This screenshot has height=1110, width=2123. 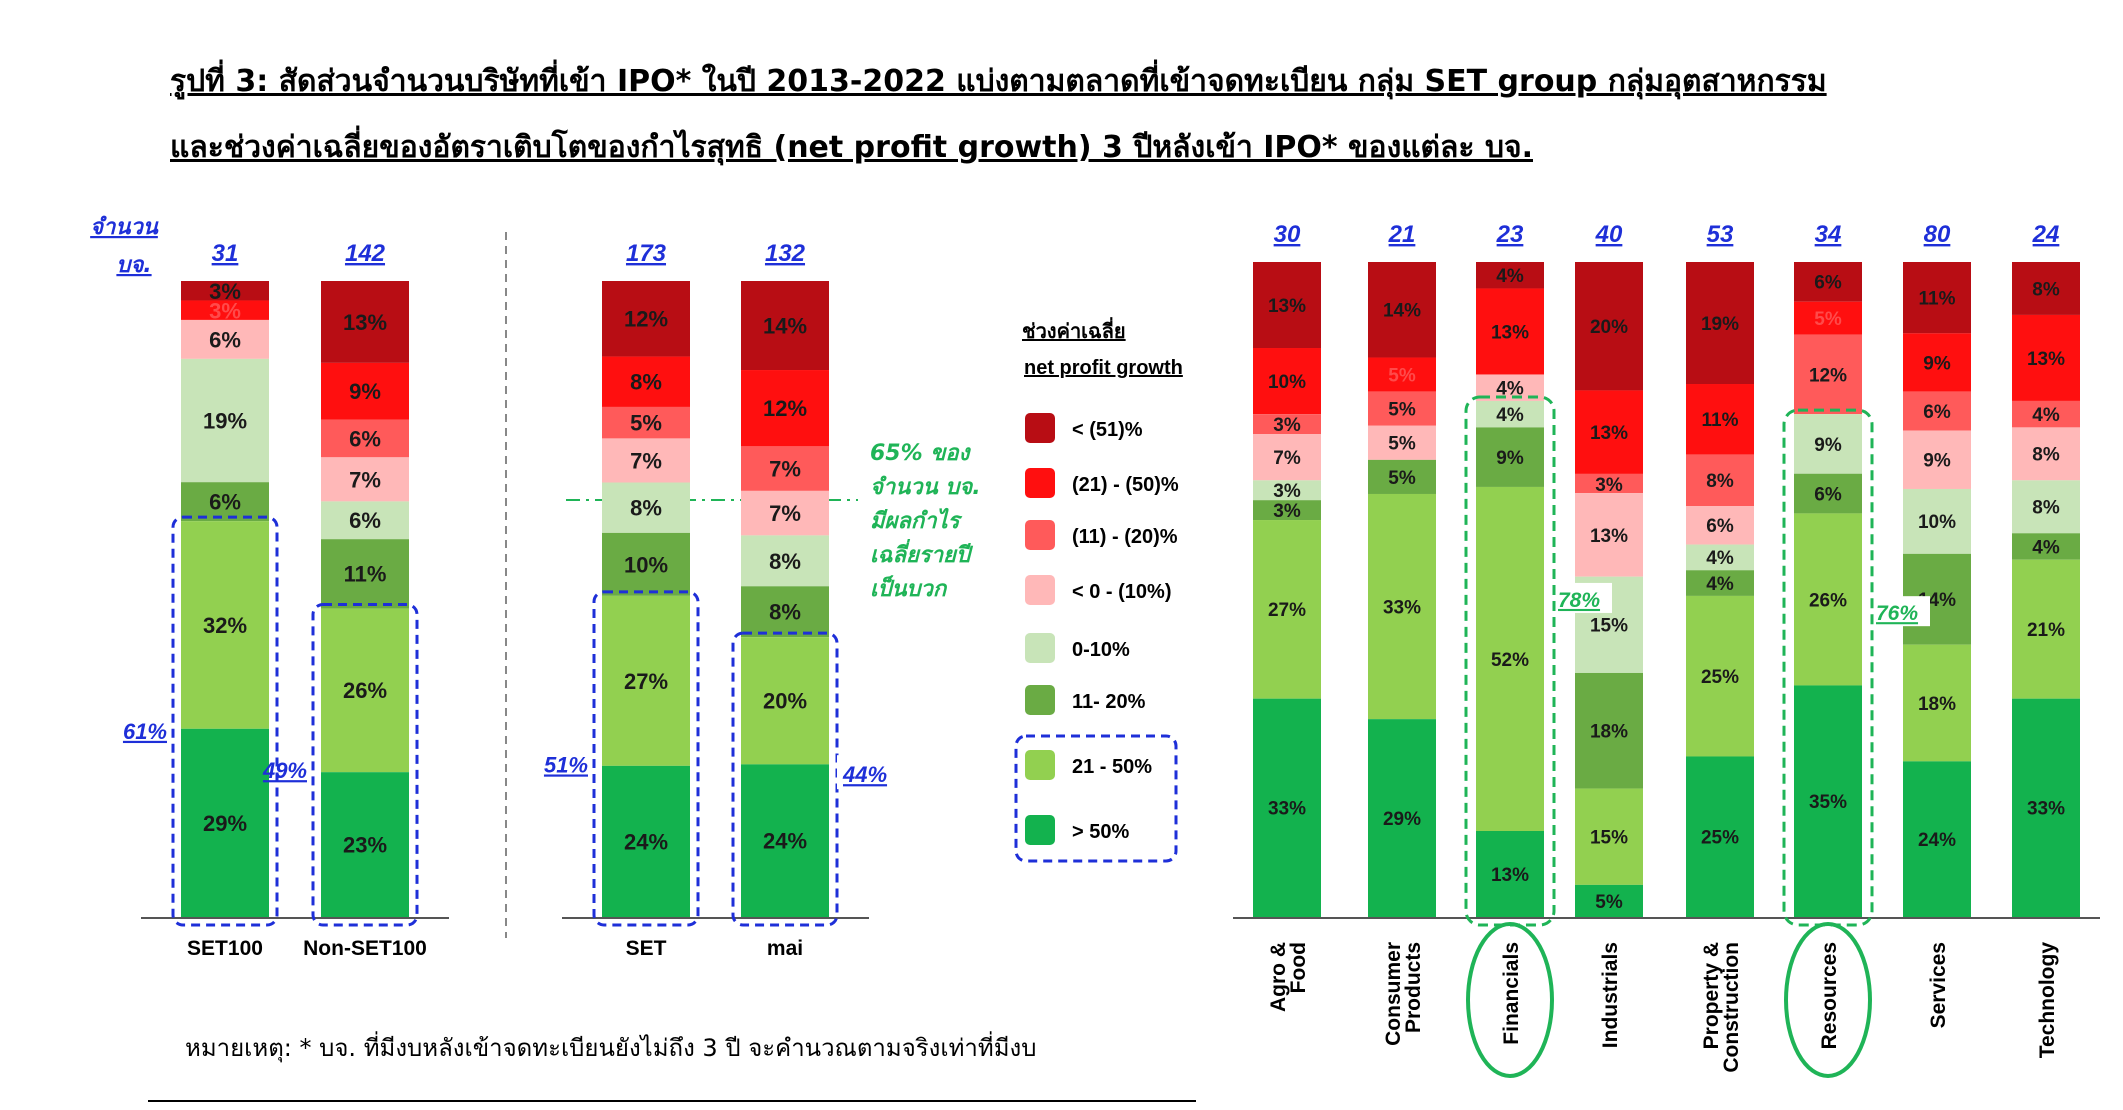 I want to click on data-label-resources-5: 6%, so click(x=1828, y=494).